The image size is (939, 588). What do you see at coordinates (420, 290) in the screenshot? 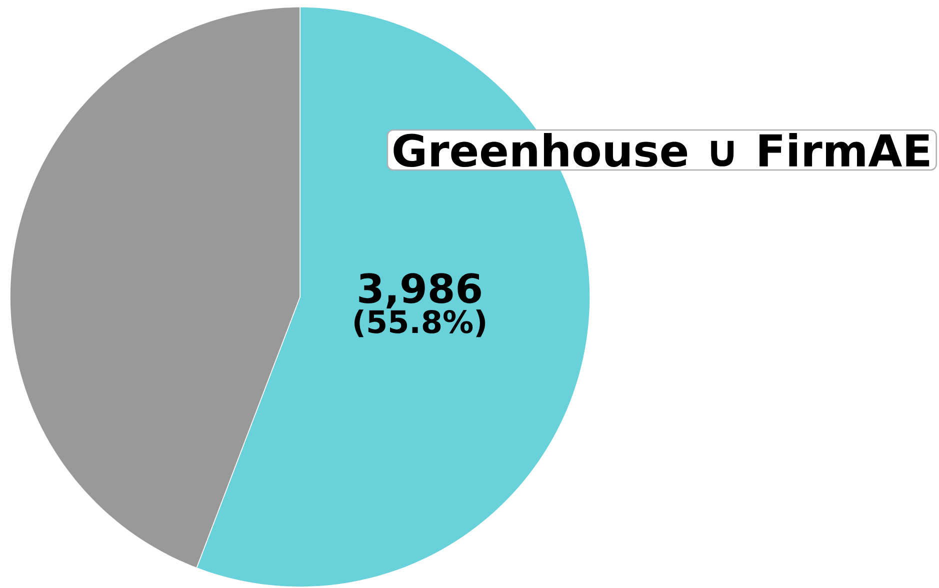
I see `data-label: 3,986` at bounding box center [420, 290].